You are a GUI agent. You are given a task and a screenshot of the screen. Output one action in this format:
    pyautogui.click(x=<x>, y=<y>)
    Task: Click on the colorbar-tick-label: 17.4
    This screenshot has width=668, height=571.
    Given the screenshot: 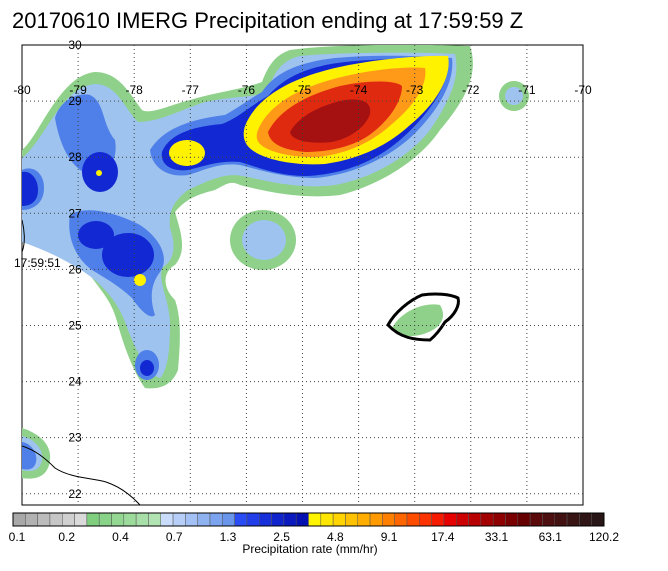 What is the action you would take?
    pyautogui.click(x=443, y=537)
    